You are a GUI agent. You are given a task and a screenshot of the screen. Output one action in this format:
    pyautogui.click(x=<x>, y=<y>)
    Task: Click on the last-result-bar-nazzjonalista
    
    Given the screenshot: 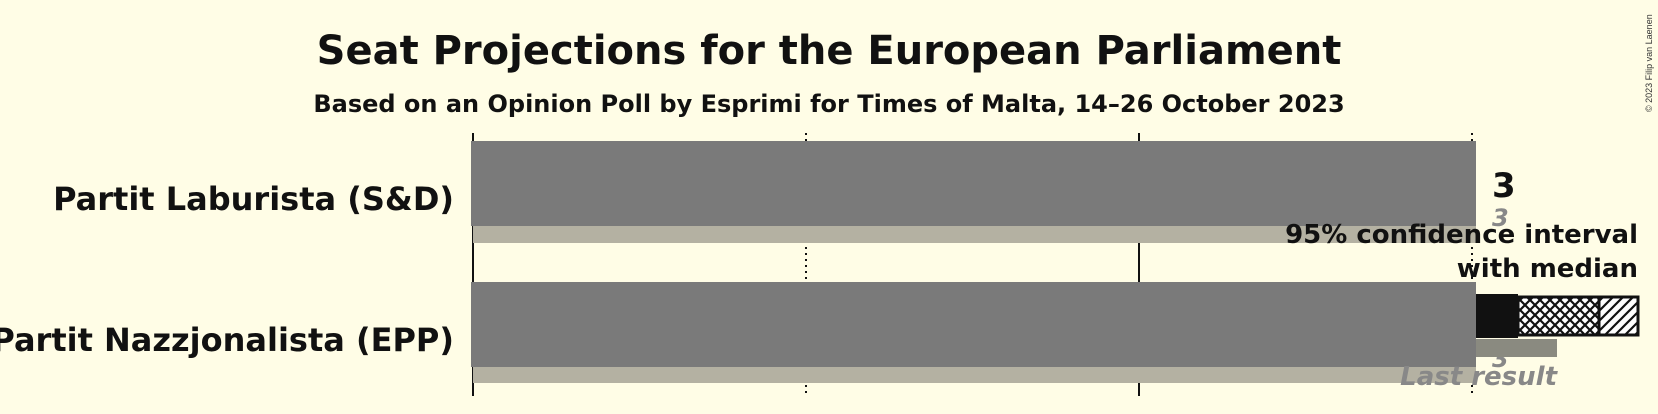 What is the action you would take?
    pyautogui.click(x=974, y=373)
    